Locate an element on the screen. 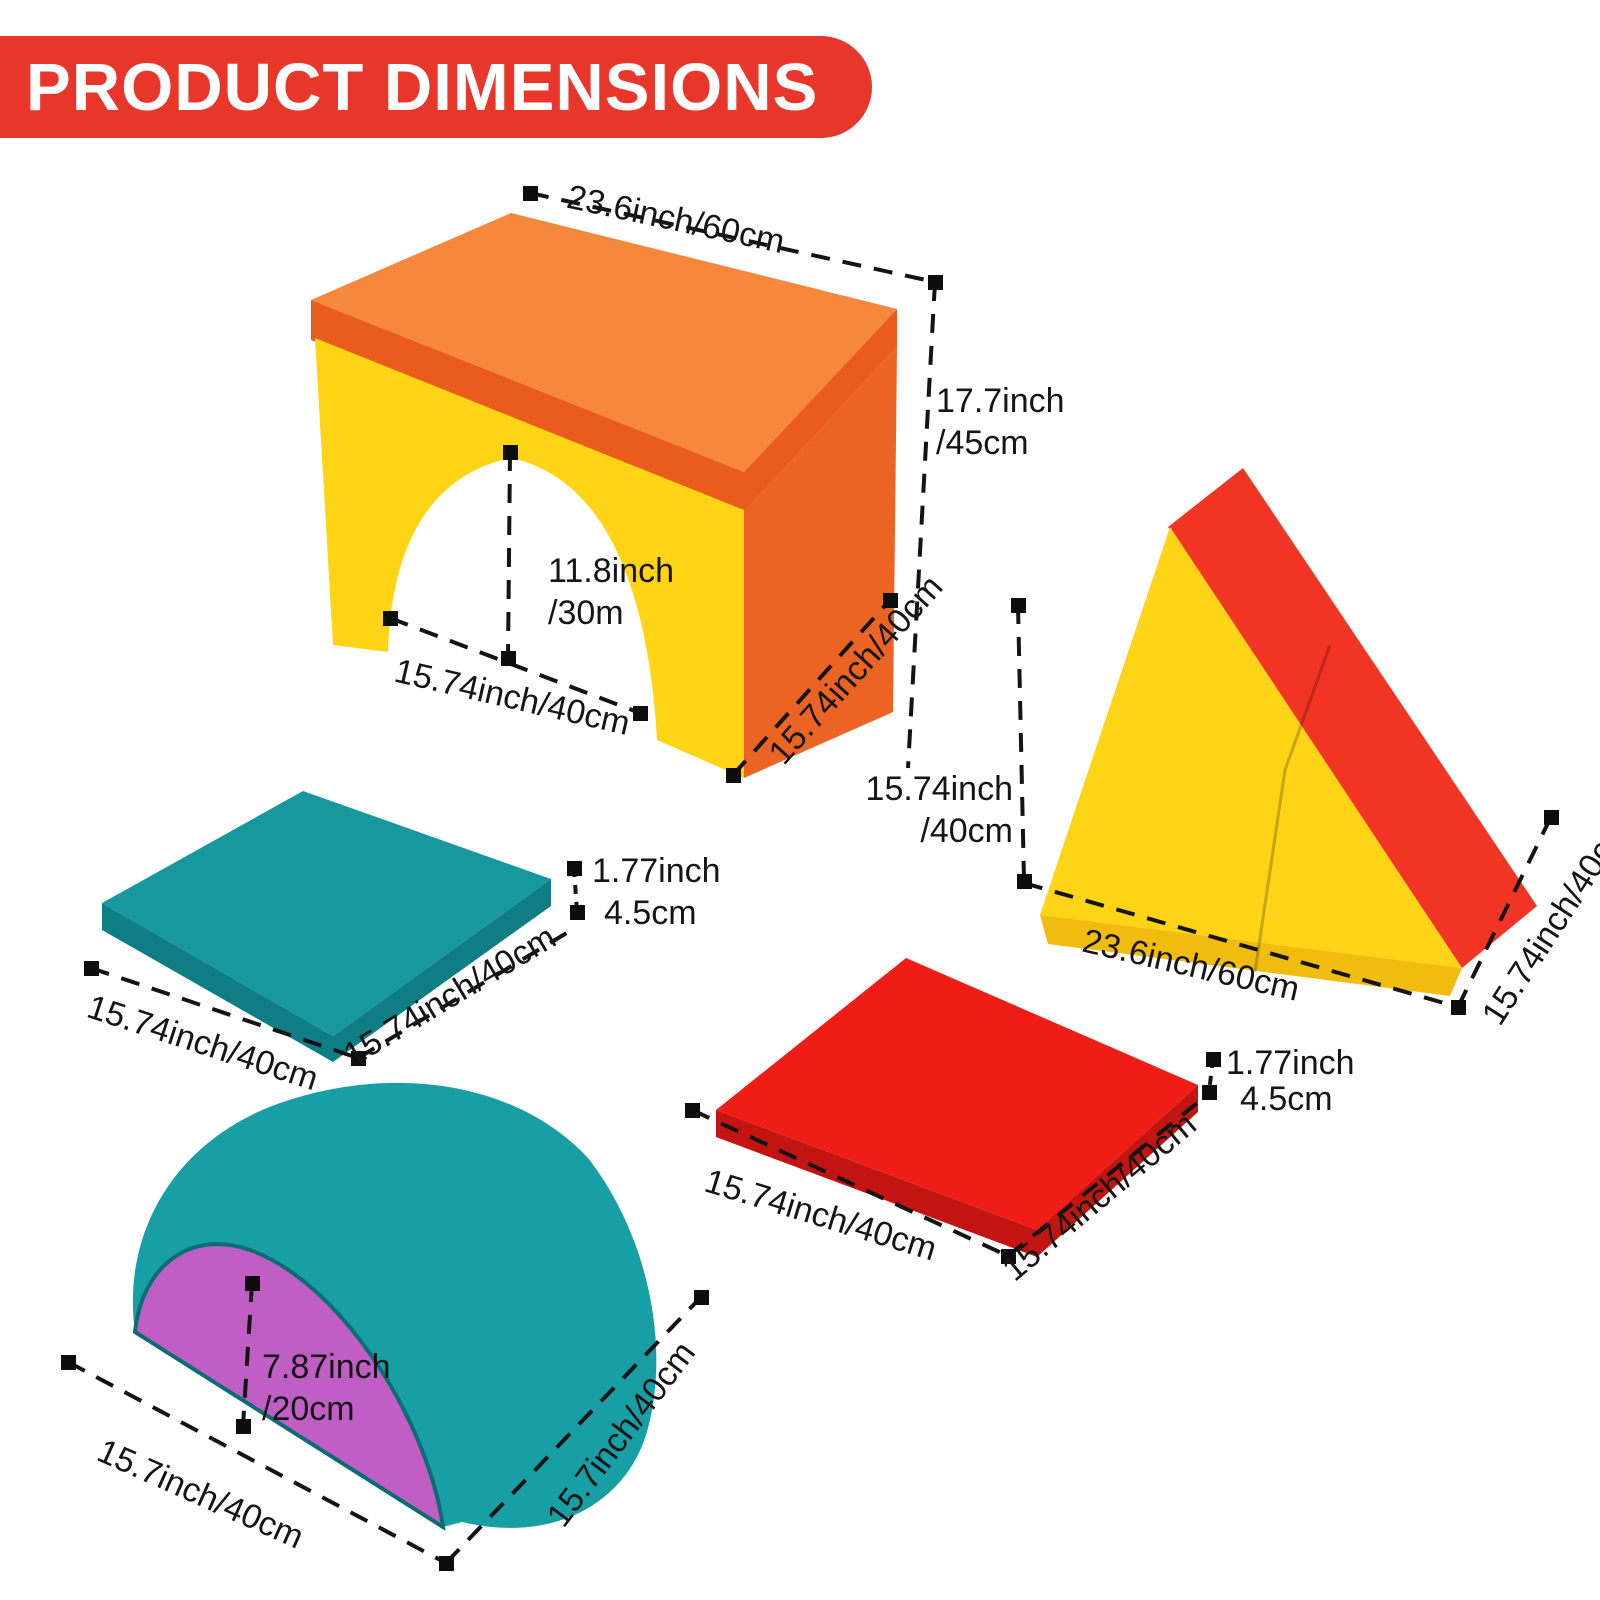 The height and width of the screenshot is (1600, 1600). wedge-slope-face is located at coordinates (1352, 718).